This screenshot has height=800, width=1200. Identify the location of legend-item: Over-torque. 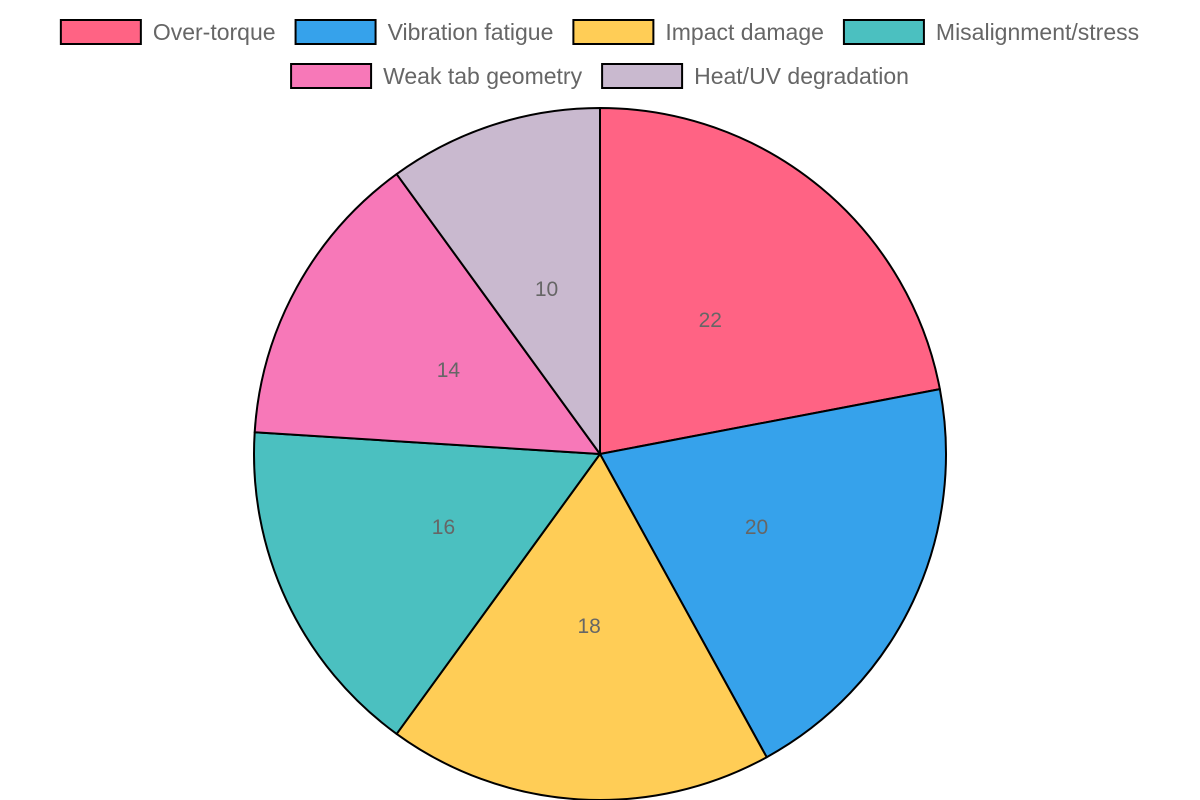
(167, 32).